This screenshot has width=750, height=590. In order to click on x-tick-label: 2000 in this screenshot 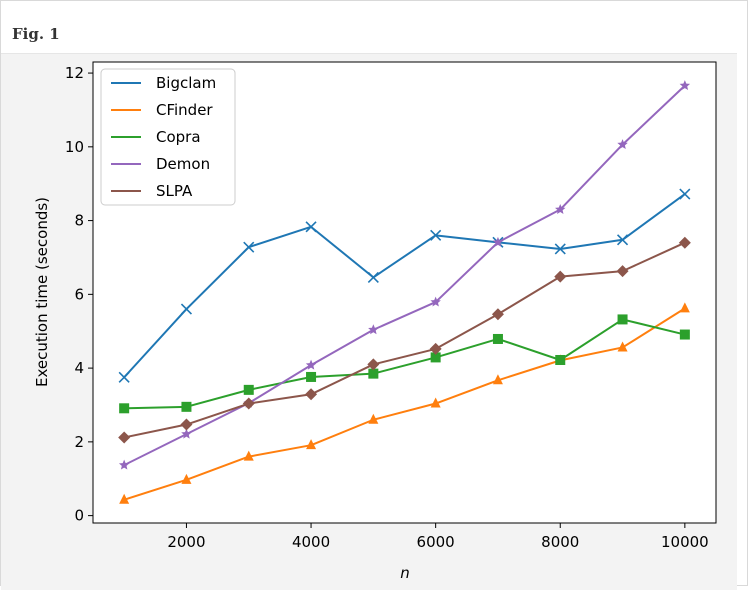, I will do `click(186, 542)`.